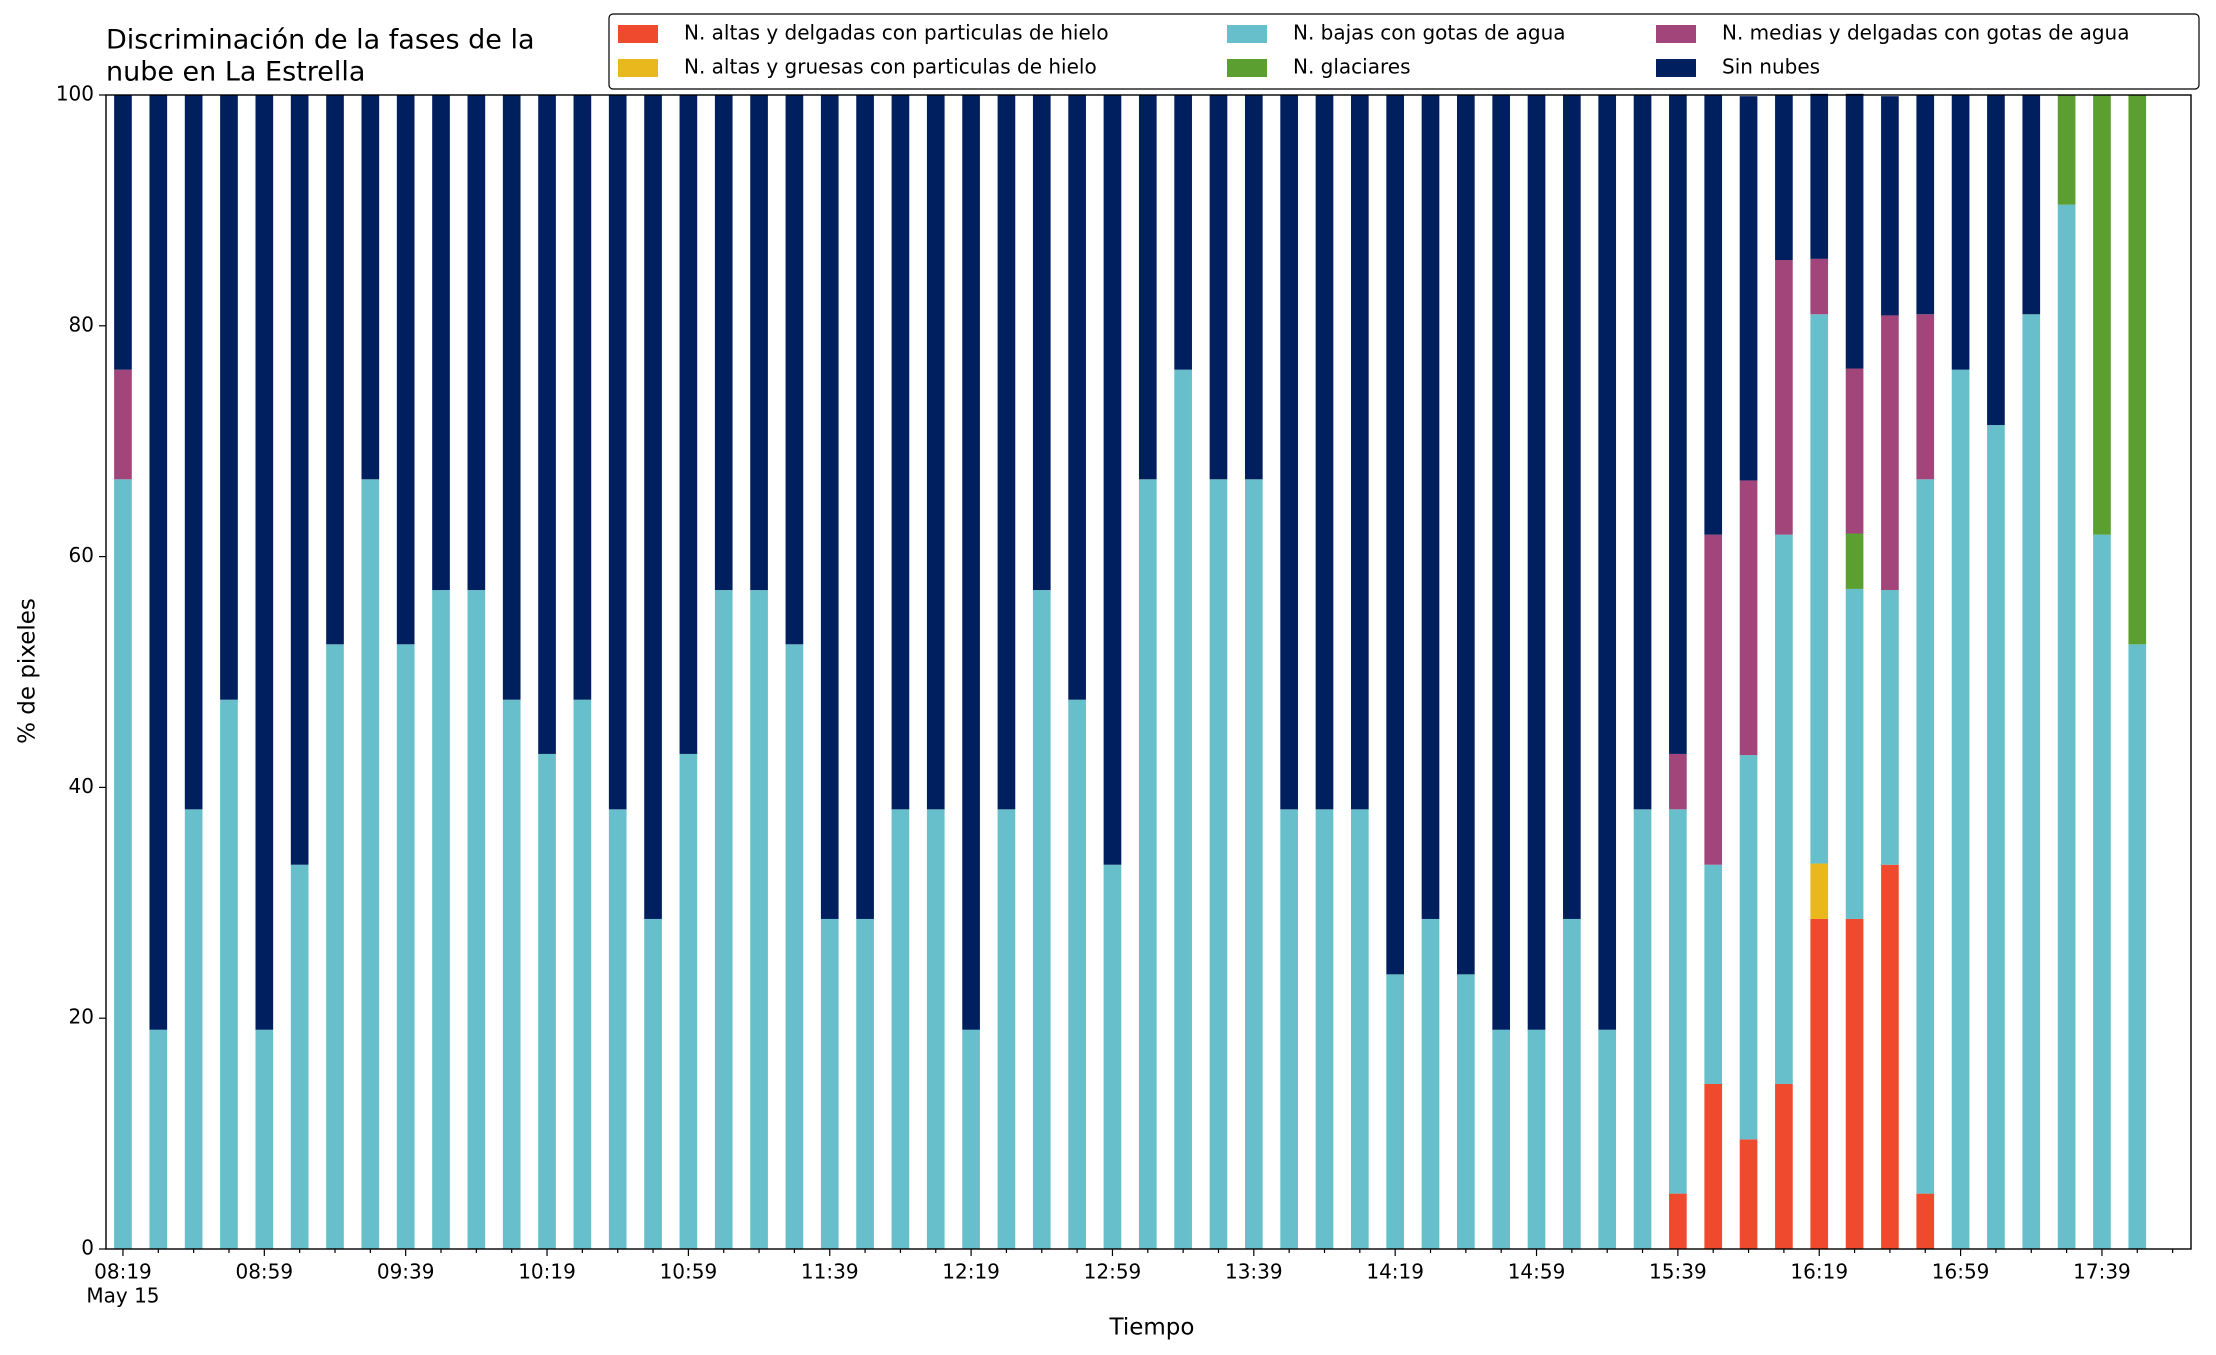  What do you see at coordinates (971, 1272) in the screenshot?
I see `x-tick-label: 12:19` at bounding box center [971, 1272].